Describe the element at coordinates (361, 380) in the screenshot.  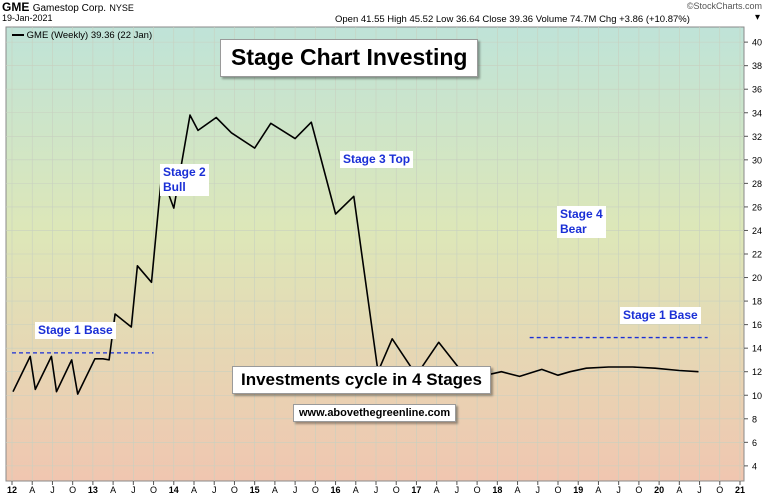
I see `subtitle-box: Investments cycle in 4 Stages` at that location.